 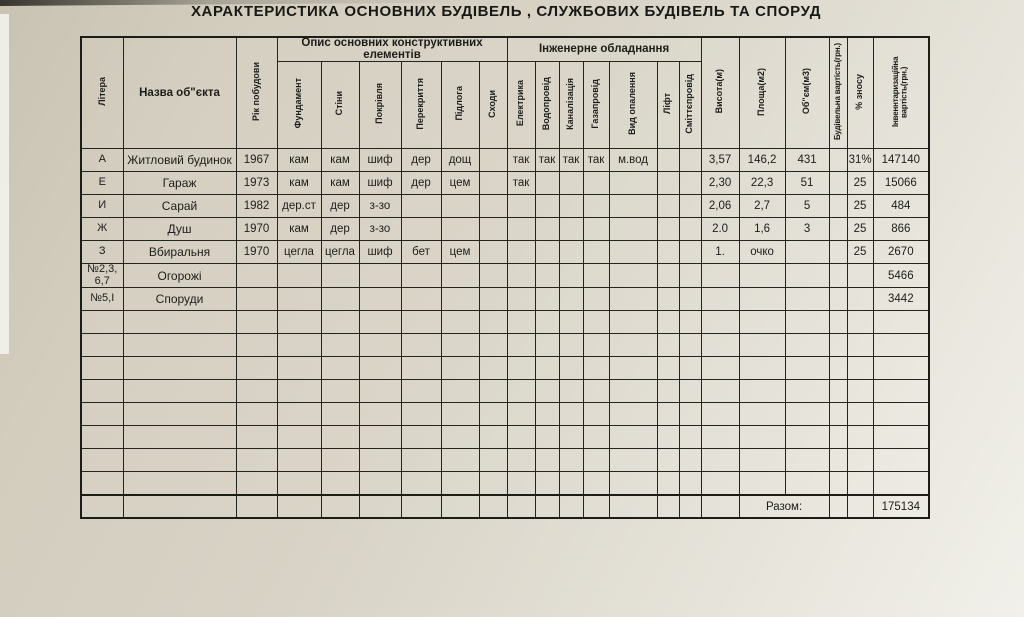 I want to click on cell-area: 2,7, so click(x=762, y=206).